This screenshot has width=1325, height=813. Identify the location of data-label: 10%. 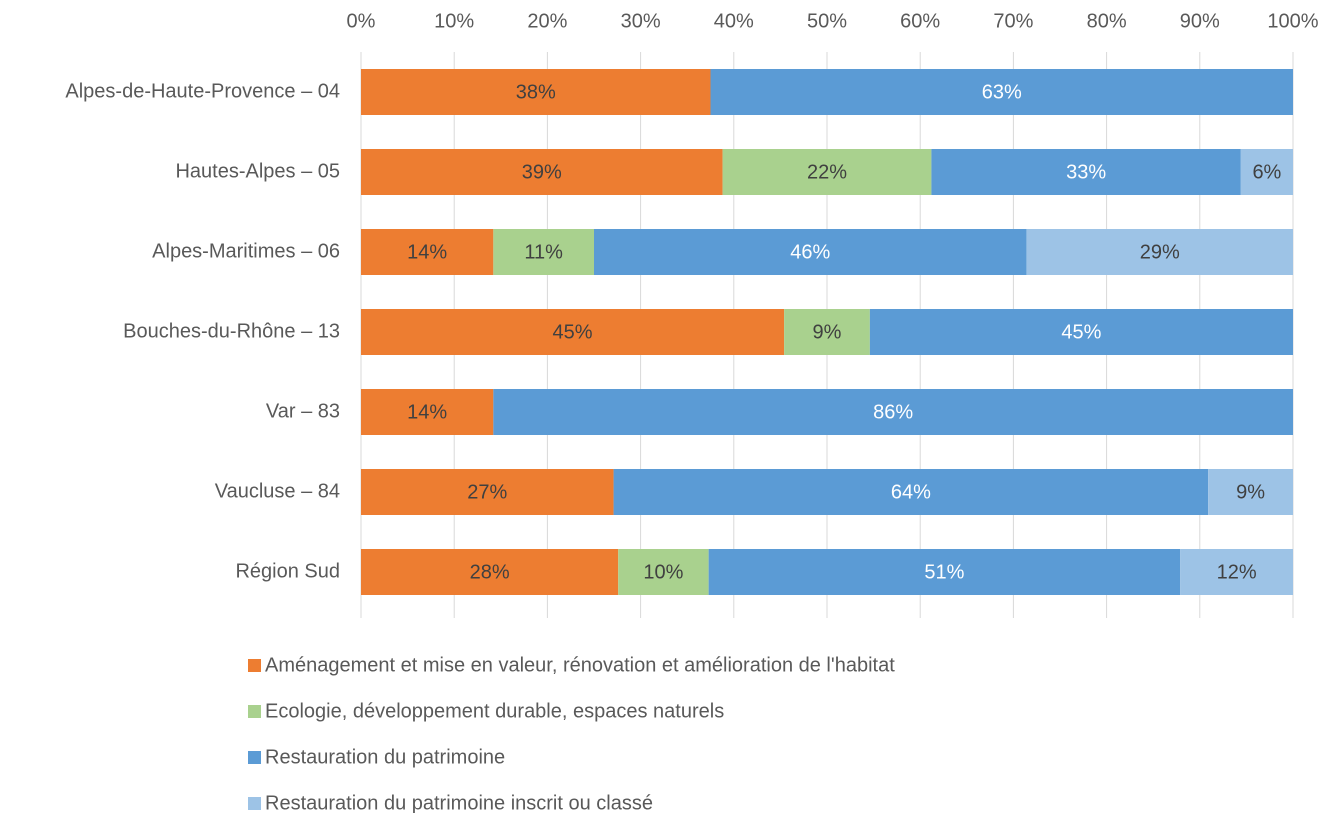
(663, 572).